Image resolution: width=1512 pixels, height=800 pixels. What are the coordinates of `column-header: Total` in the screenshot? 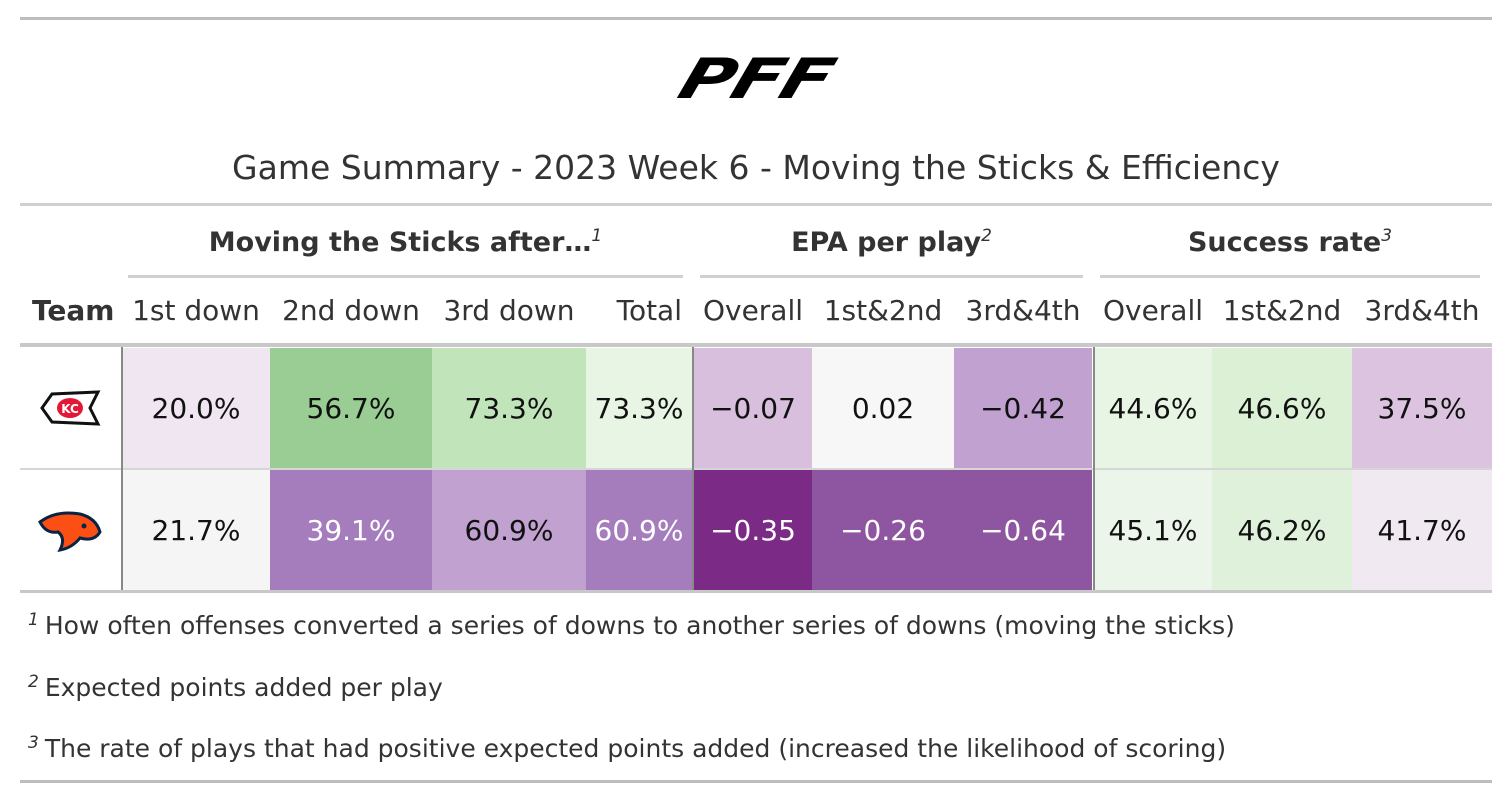 It's located at (649, 310).